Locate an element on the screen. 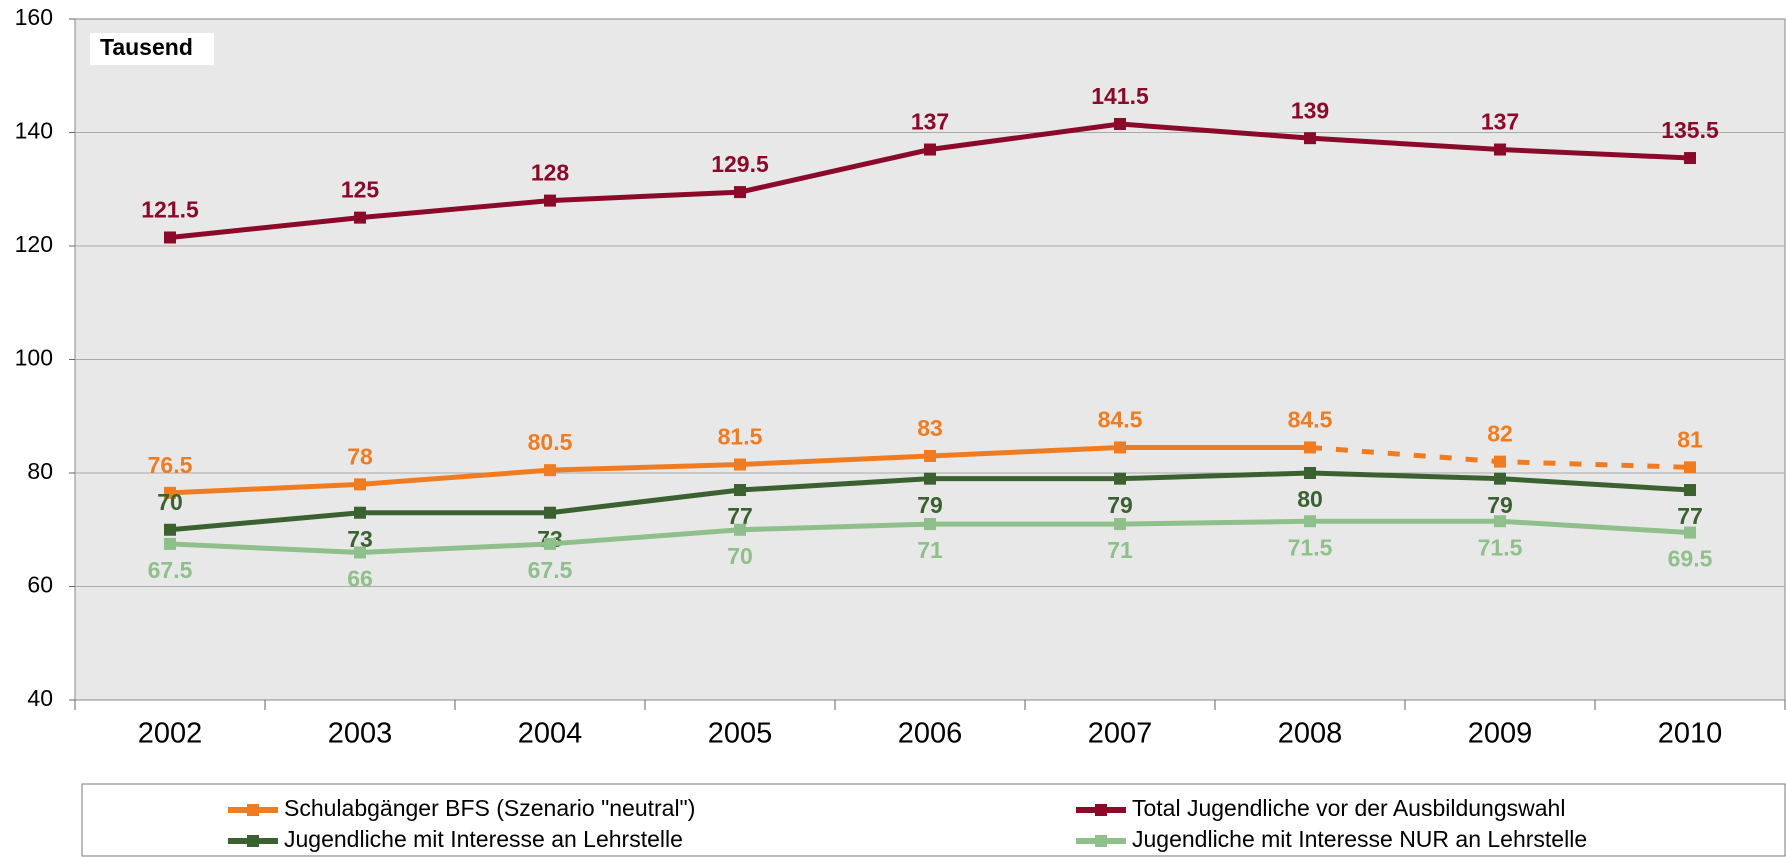 This screenshot has width=1786, height=857. y-tick-label: 80 is located at coordinates (40, 471).